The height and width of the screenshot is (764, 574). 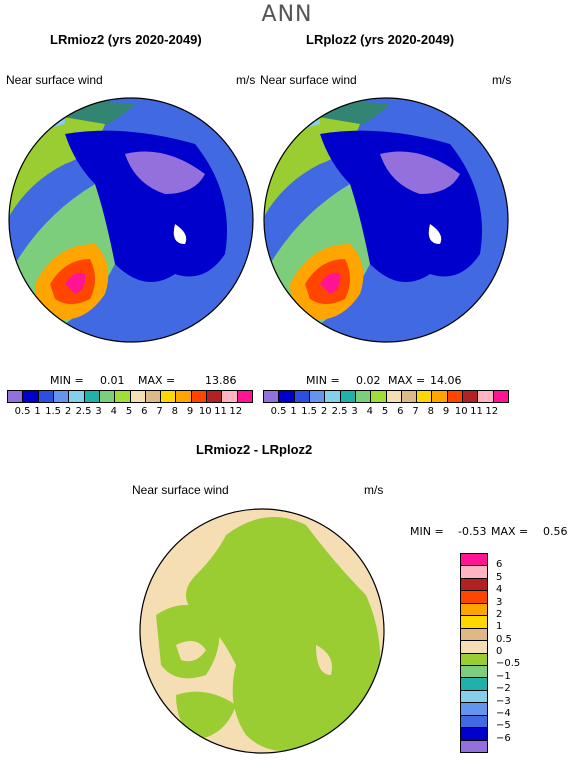 I want to click on panel-2-min-value: 0.02, so click(x=368, y=380).